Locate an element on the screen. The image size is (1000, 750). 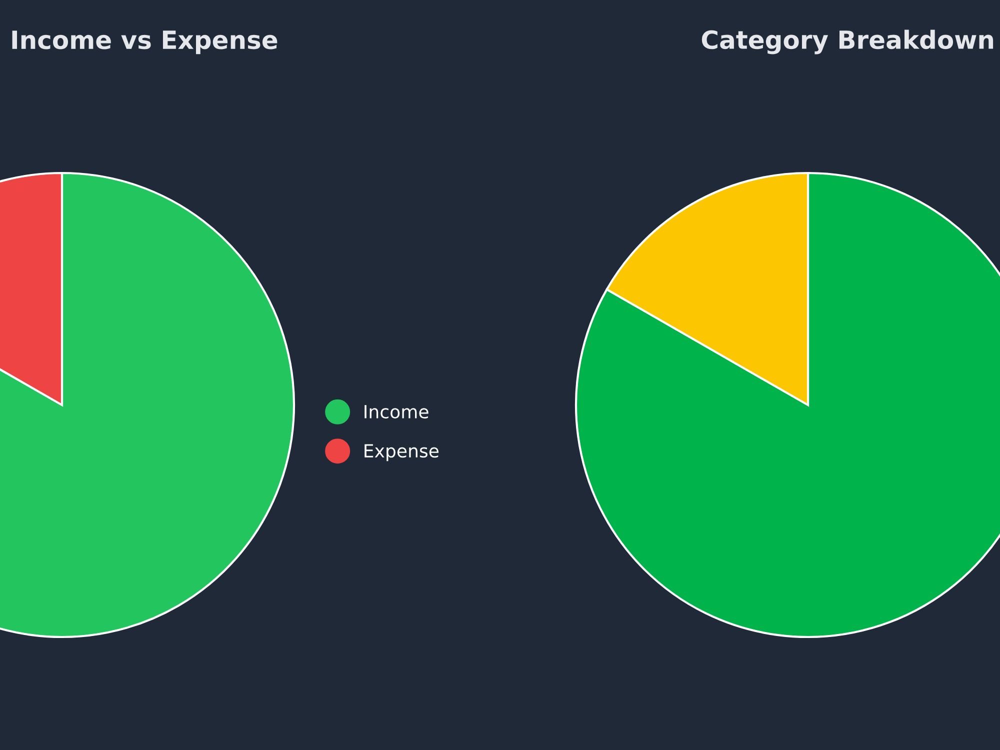
legend-label: Income is located at coordinates (396, 412).